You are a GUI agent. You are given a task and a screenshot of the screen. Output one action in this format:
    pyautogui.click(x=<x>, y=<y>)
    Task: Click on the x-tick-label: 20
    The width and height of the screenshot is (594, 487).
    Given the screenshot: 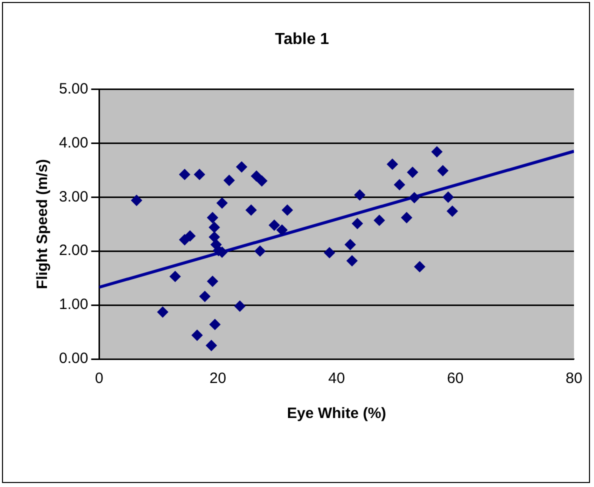 What is the action you would take?
    pyautogui.click(x=218, y=379)
    